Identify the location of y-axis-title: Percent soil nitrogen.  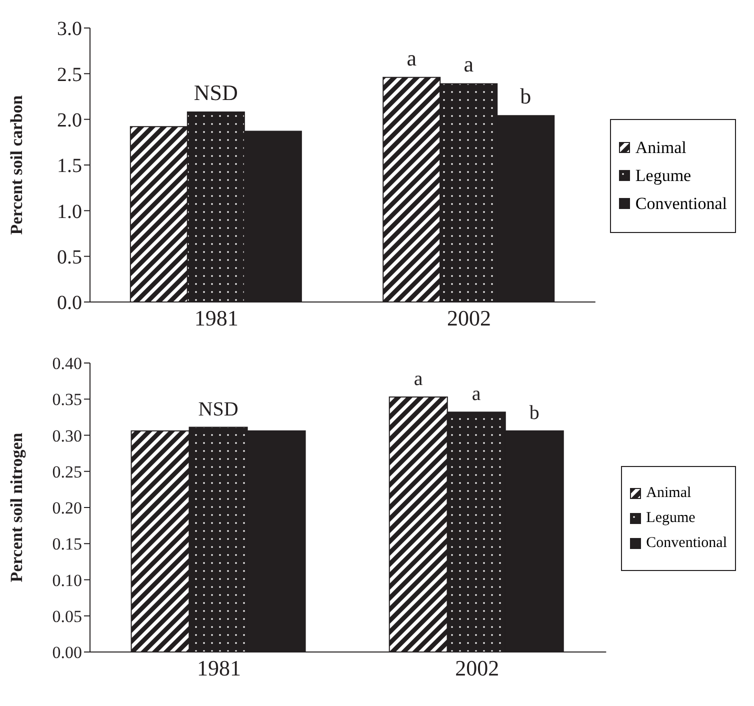
(16, 507).